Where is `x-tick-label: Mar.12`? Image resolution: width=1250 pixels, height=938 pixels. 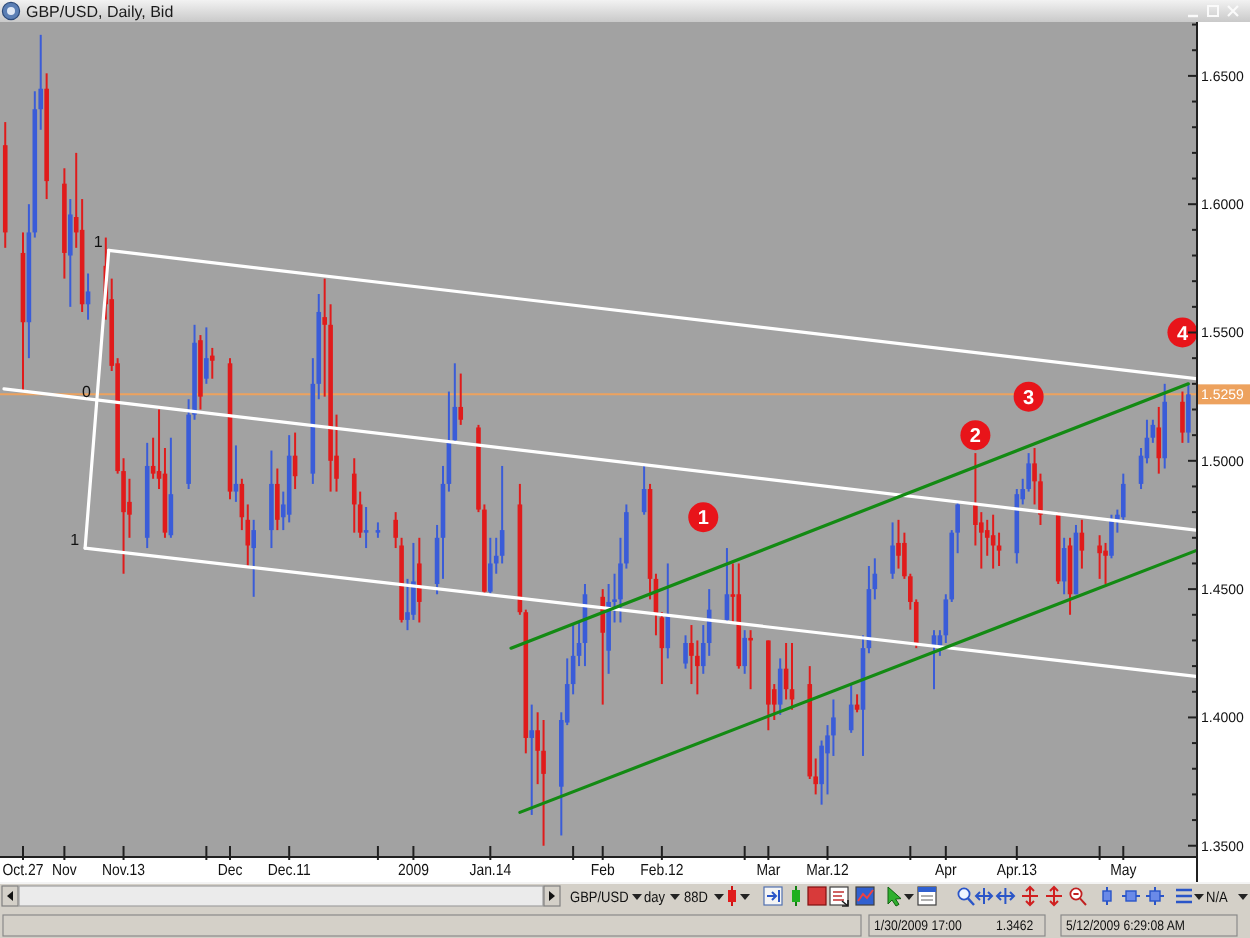 x-tick-label: Mar.12 is located at coordinates (827, 870).